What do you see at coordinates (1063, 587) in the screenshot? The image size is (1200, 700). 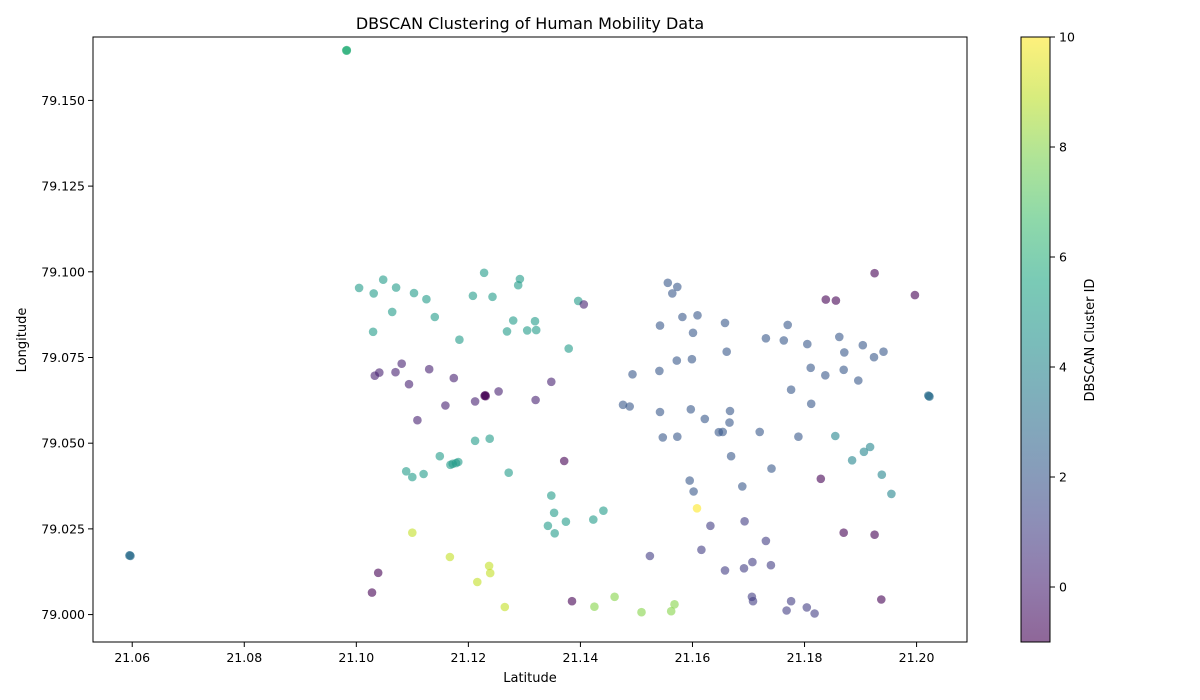 I see `colorbar-tick-label: 0` at bounding box center [1063, 587].